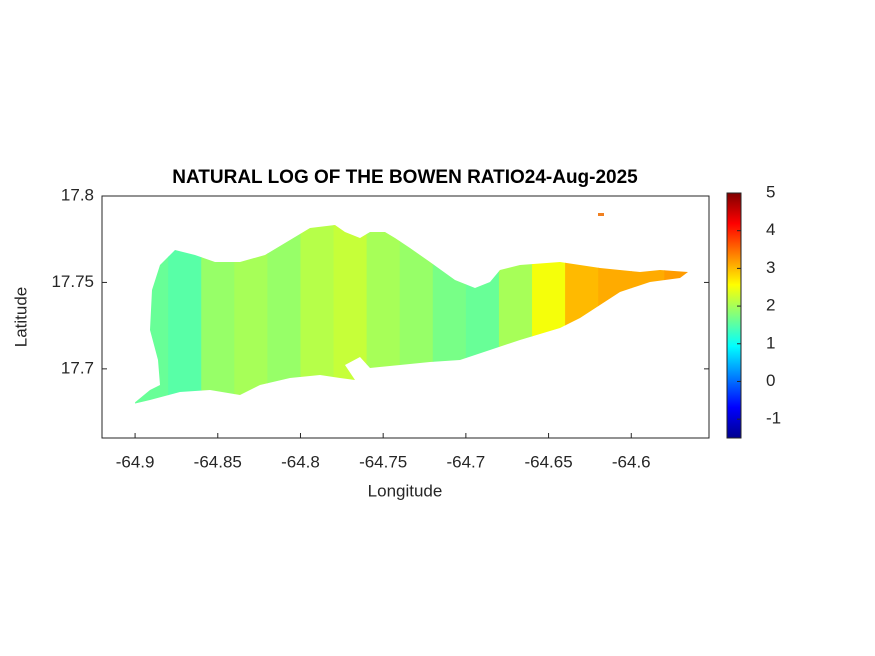 This screenshot has width=875, height=656. What do you see at coordinates (72, 281) in the screenshot?
I see `y-tick-label: 17.75` at bounding box center [72, 281].